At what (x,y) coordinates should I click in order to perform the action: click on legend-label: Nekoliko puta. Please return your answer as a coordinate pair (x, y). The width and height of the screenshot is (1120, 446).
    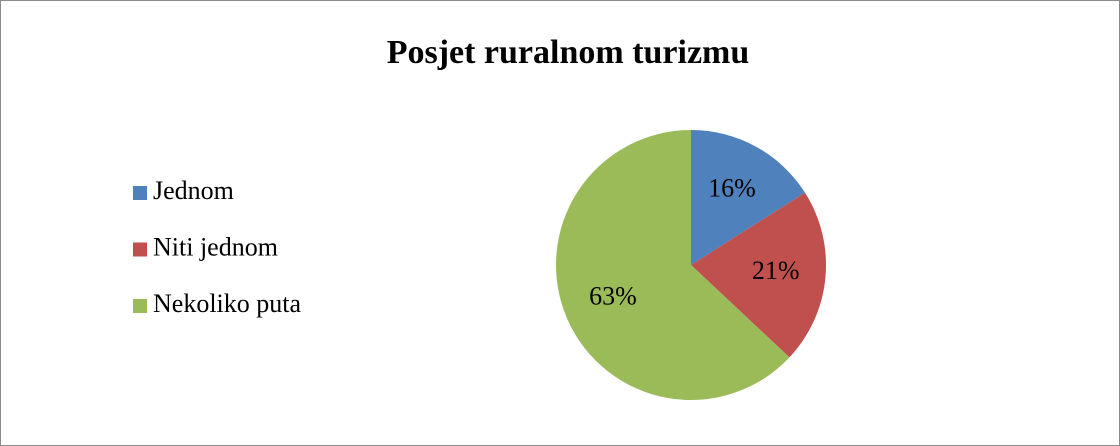
    Looking at the image, I should click on (227, 303).